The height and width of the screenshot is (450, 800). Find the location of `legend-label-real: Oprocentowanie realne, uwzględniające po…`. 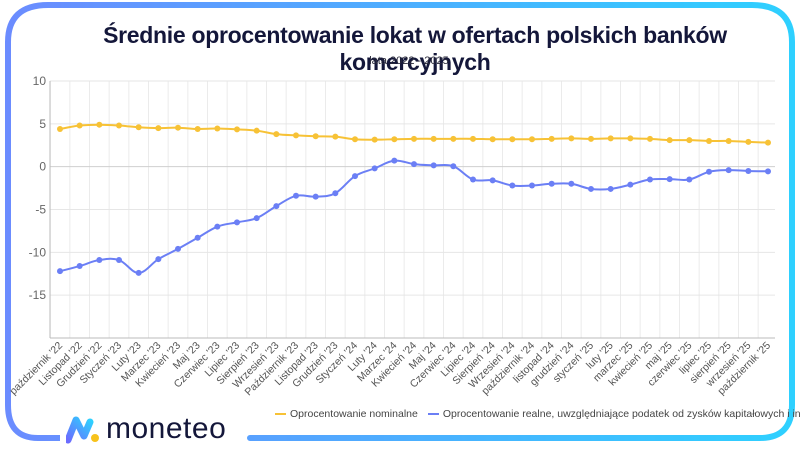

legend-label-real: Oprocentowanie realne, uwzględniające po… is located at coordinates (621, 414).